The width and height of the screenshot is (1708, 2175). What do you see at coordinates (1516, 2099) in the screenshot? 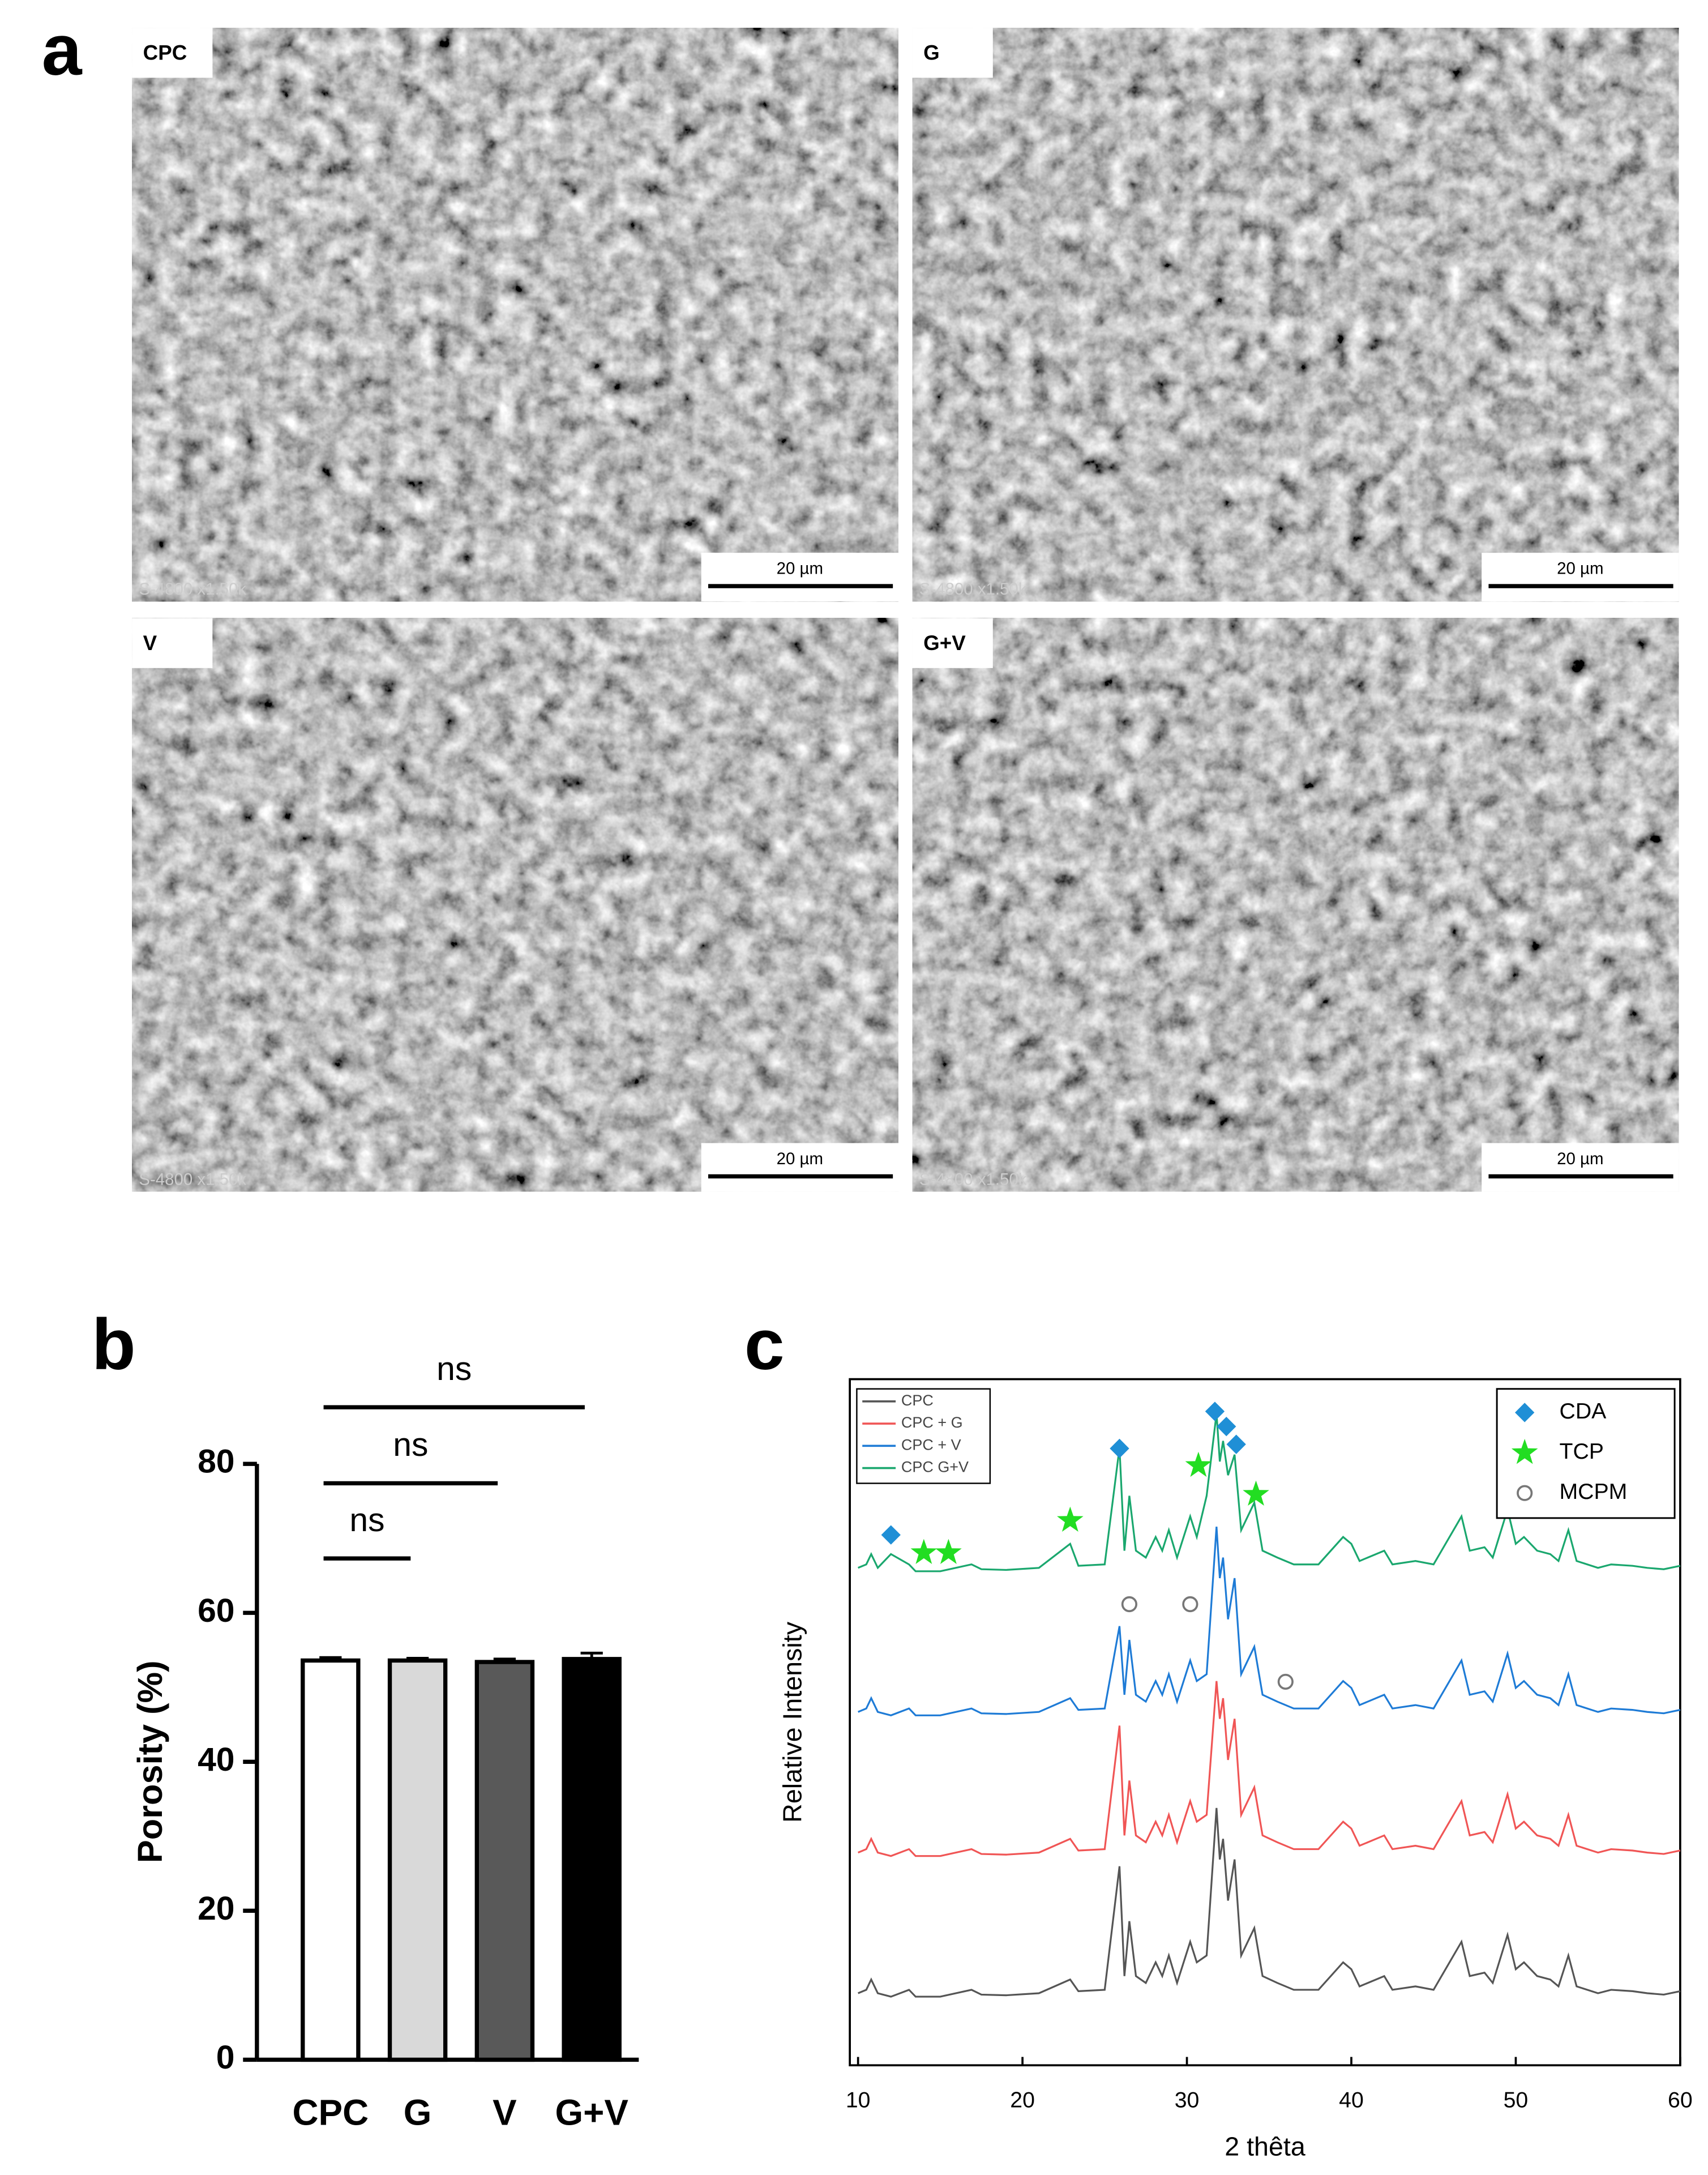
I see `x-tick-label: 50` at bounding box center [1516, 2099].